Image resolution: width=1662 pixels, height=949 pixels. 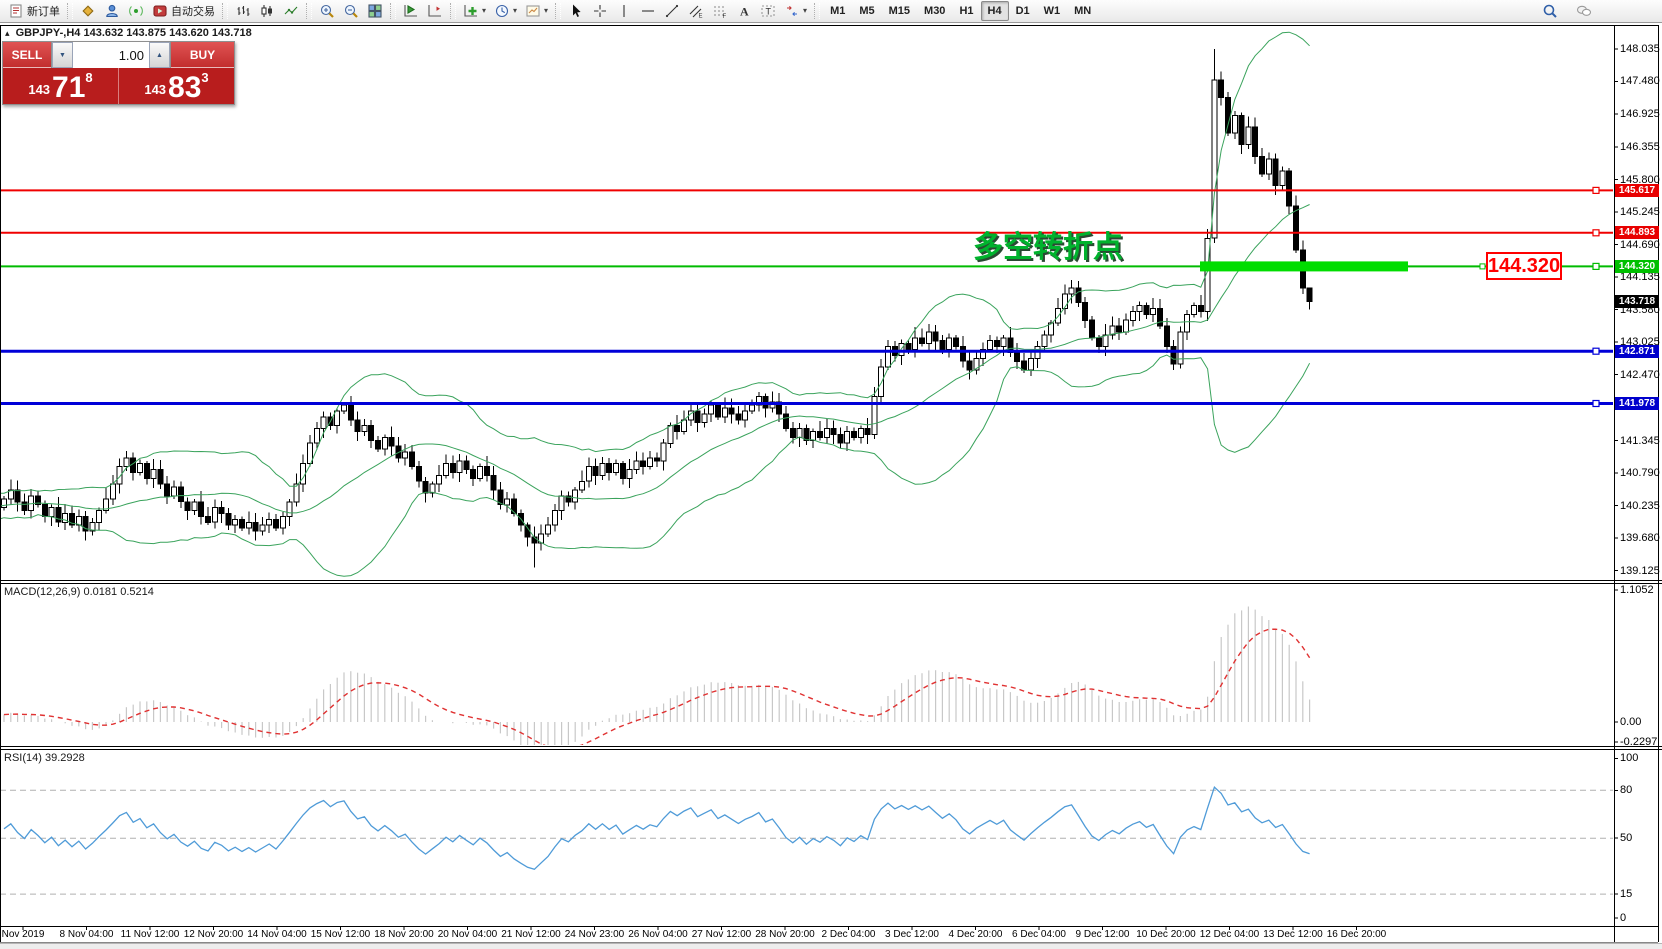 What do you see at coordinates (243, 11) in the screenshot?
I see `bar-chart-button` at bounding box center [243, 11].